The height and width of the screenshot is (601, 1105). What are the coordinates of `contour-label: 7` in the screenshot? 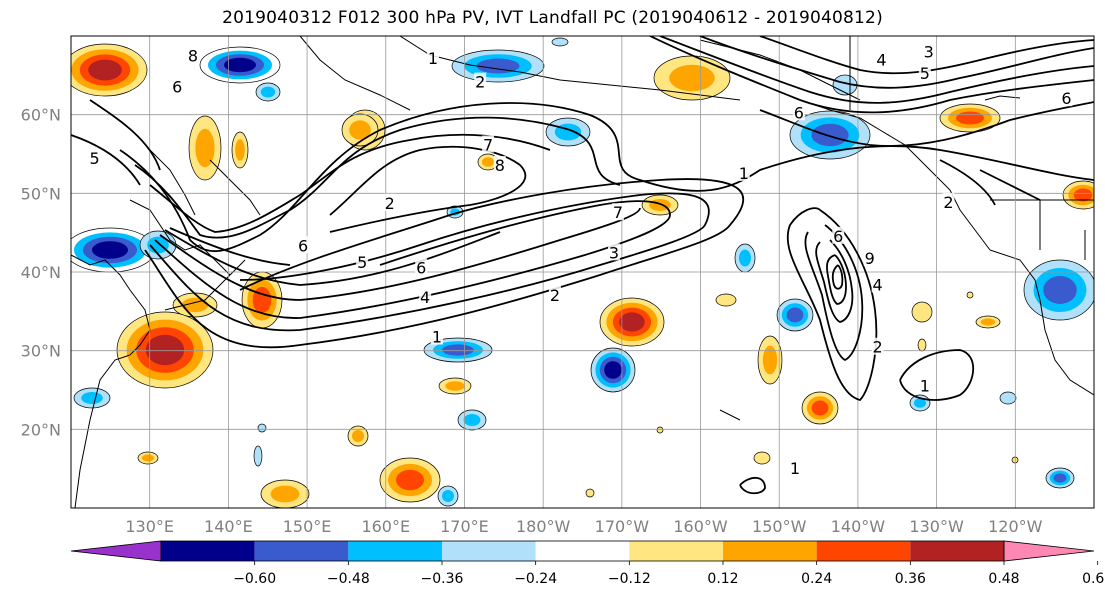 It's located at (618, 212).